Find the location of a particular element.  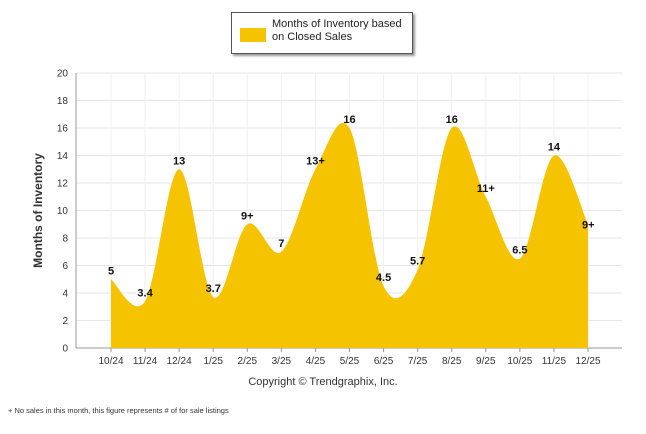

data-label: 7 is located at coordinates (281, 244).